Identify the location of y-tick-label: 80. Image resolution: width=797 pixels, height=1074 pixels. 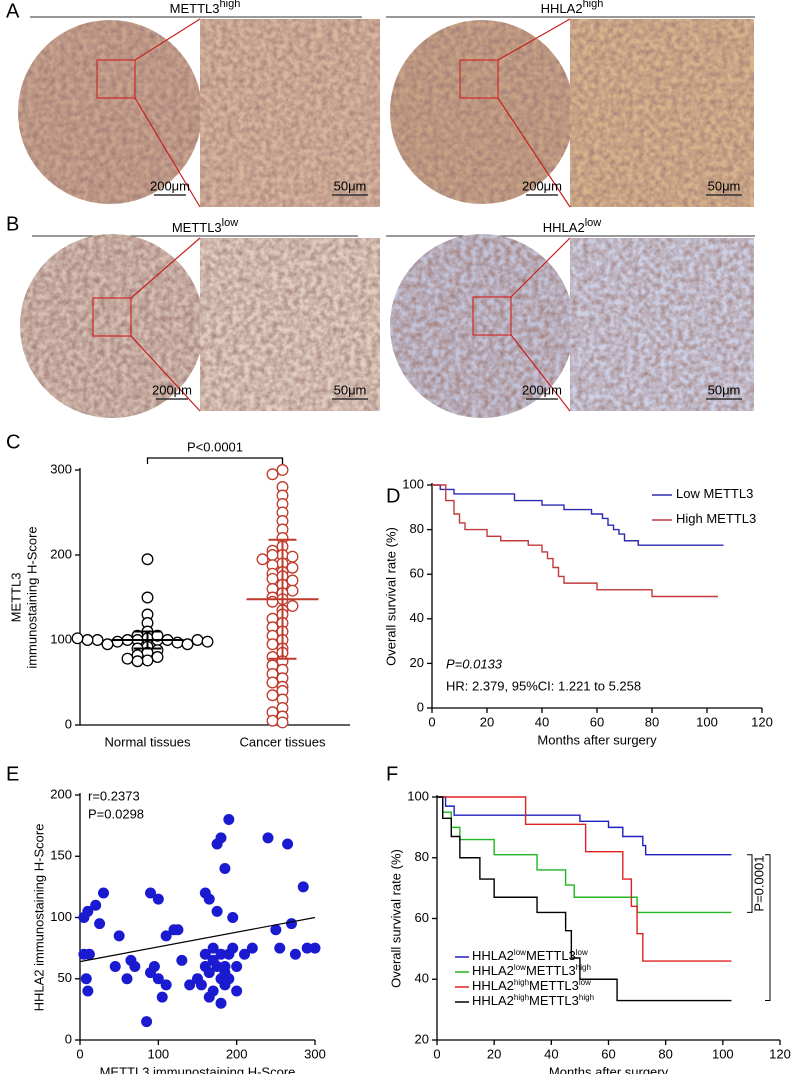
(422, 856).